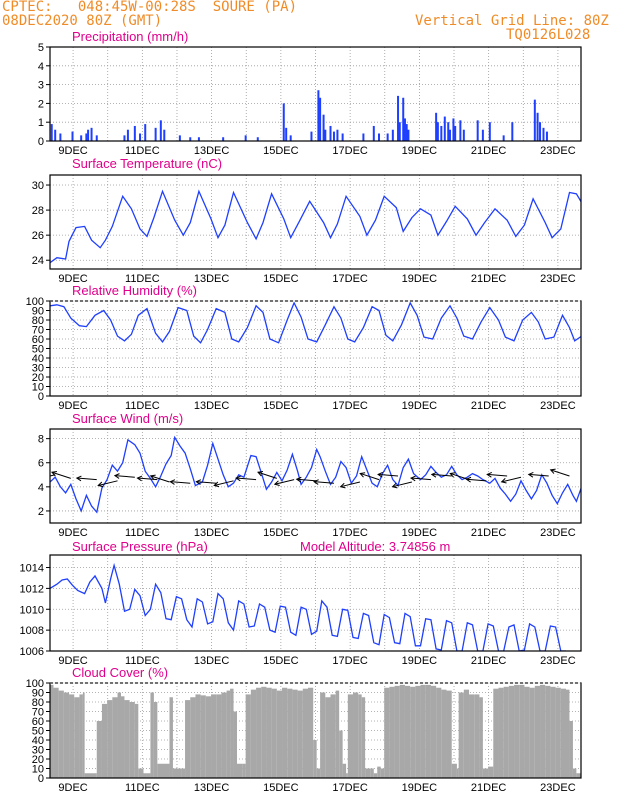 The height and width of the screenshot is (800, 618). Describe the element at coordinates (72, 151) in the screenshot. I see `precip-xtick-label: 9DEC` at that location.